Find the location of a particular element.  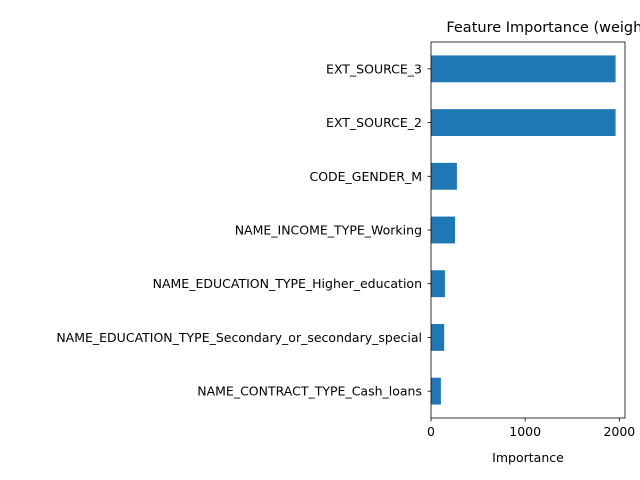

x-tick-label: 2000 is located at coordinates (619, 431).